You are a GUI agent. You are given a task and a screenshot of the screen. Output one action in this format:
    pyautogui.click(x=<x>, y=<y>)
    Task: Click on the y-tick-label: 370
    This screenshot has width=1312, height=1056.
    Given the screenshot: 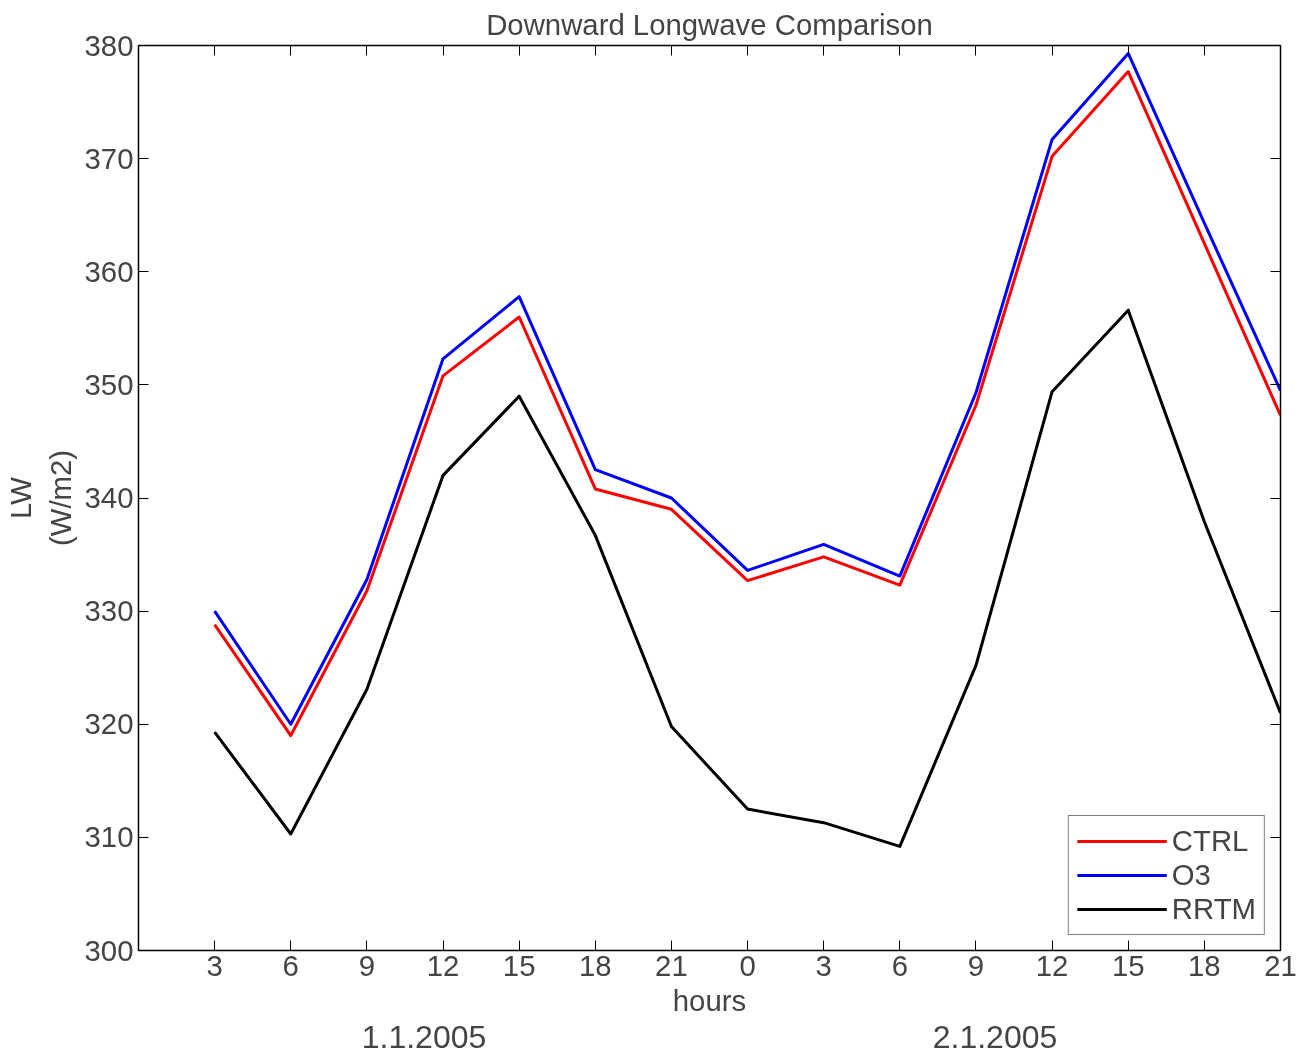 What is the action you would take?
    pyautogui.click(x=109, y=158)
    